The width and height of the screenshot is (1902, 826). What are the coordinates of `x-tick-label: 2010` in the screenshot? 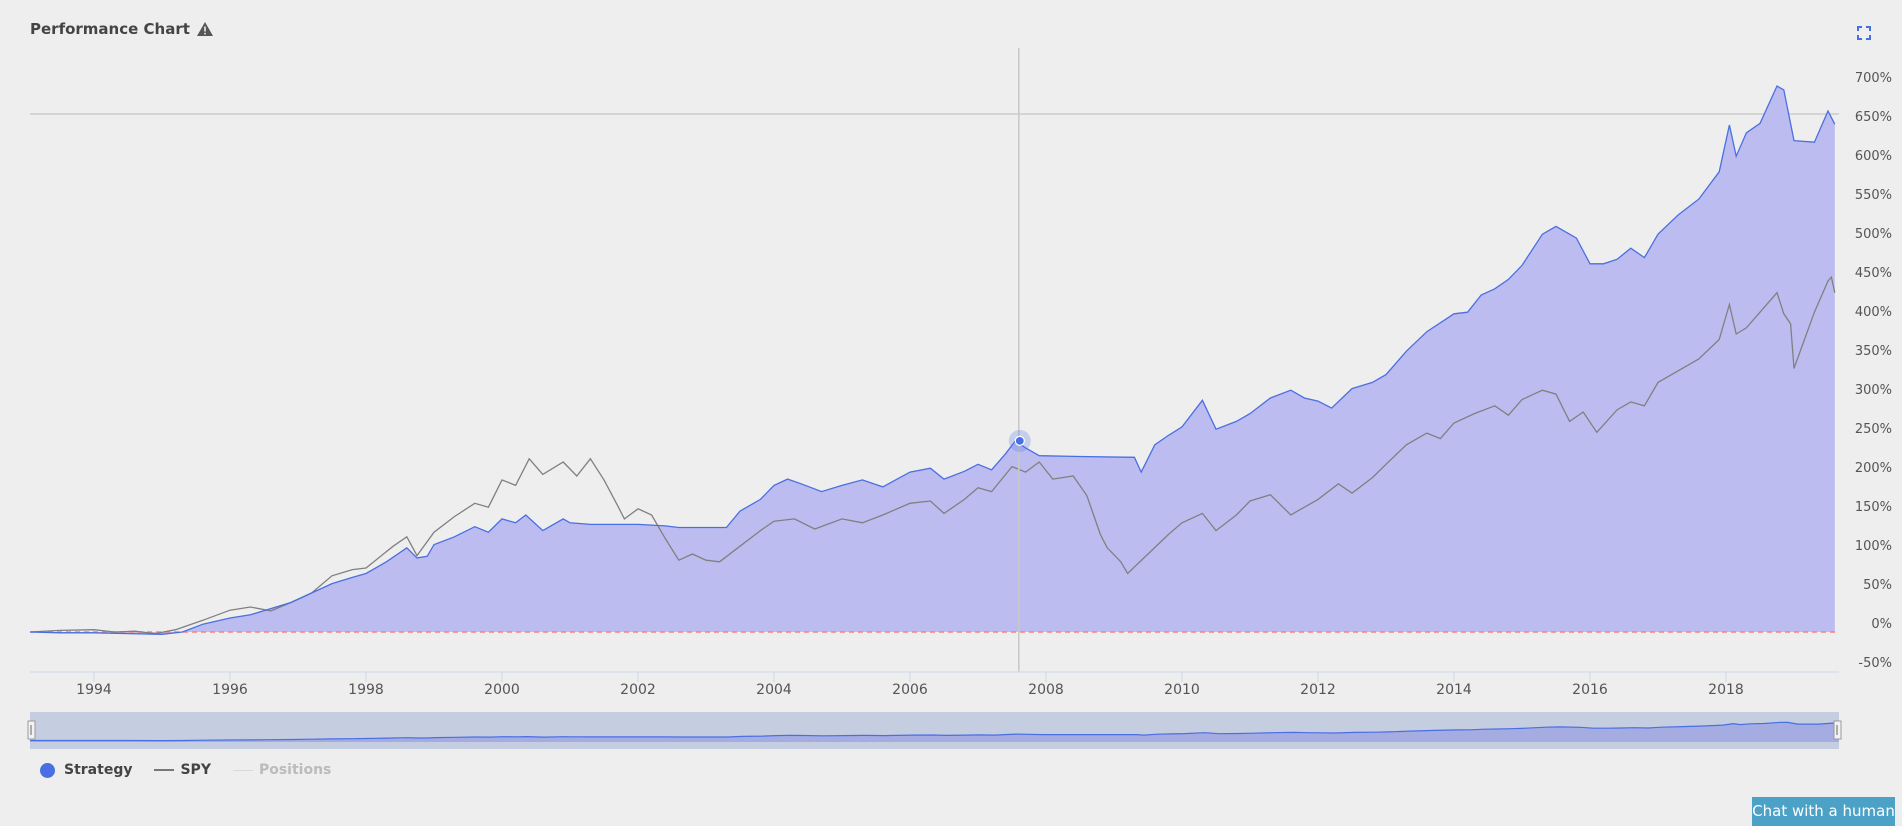 It's located at (1182, 690).